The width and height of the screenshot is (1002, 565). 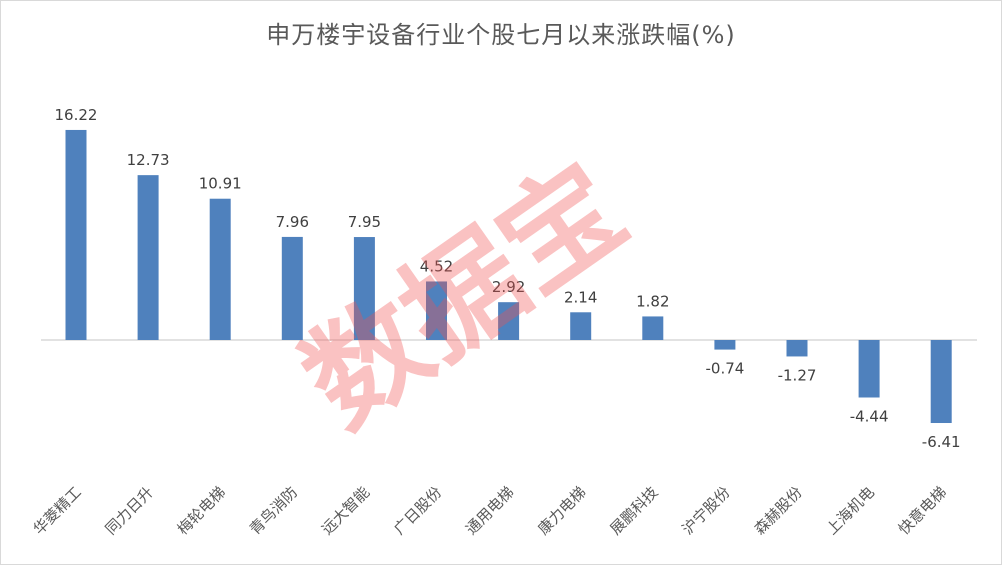 I want to click on data-label-7: 2.14, so click(x=580, y=297).